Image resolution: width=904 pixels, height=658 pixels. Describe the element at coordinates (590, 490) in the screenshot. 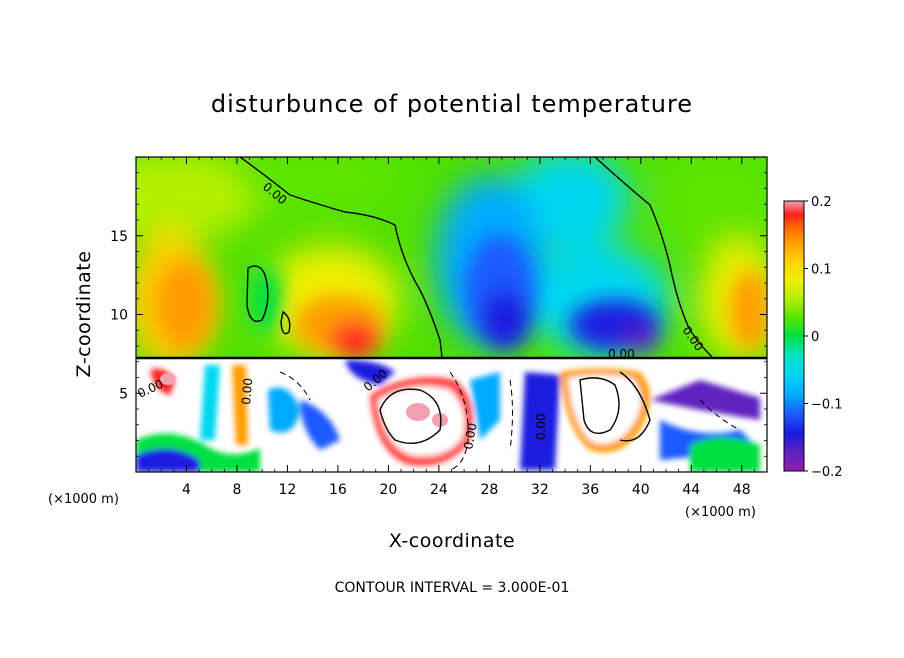

I see `x-tick-label: 36` at that location.